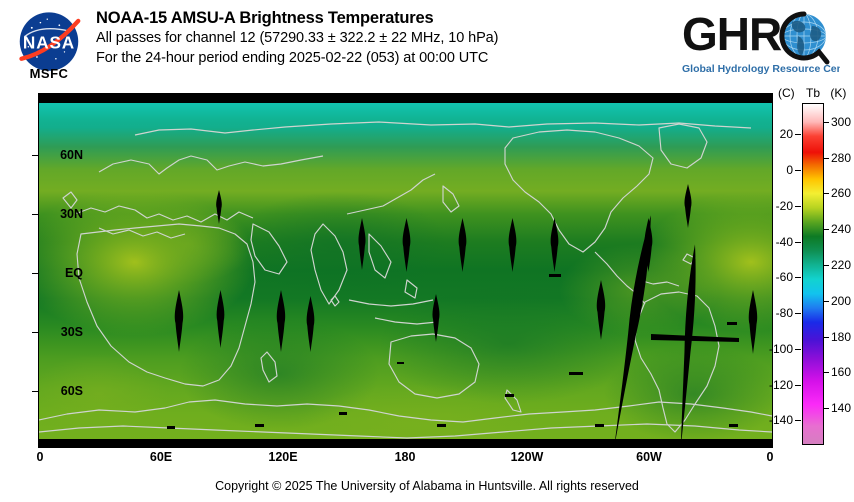 Image resolution: width=854 pixels, height=502 pixels. What do you see at coordinates (71, 391) in the screenshot?
I see `lat-label-60s: 60S` at bounding box center [71, 391].